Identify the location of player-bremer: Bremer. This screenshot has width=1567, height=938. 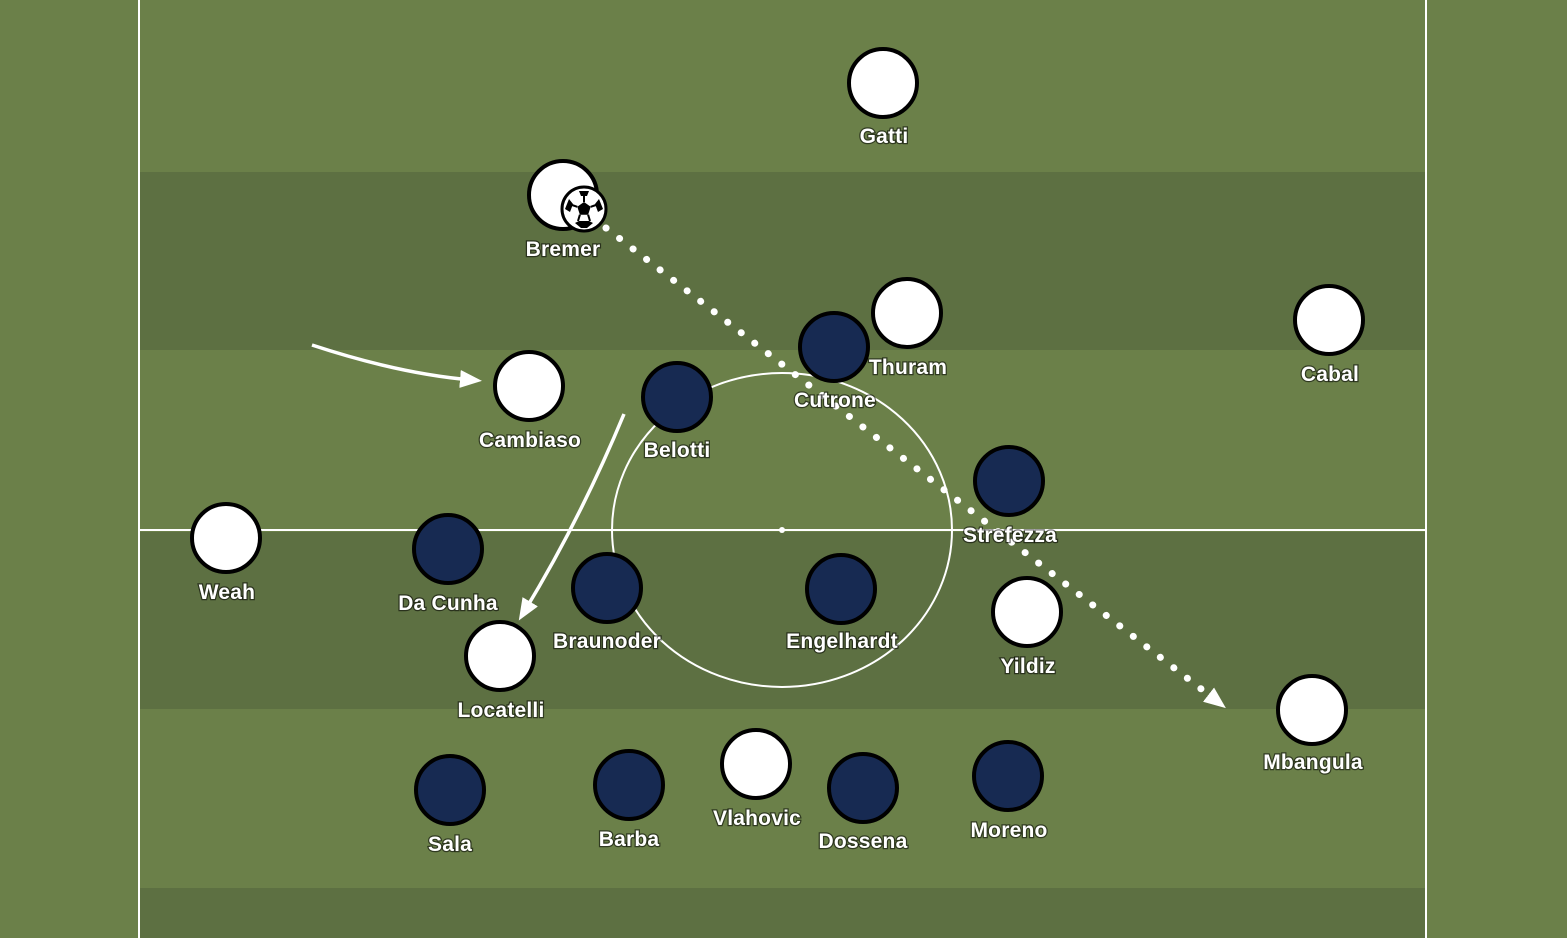
(562, 210).